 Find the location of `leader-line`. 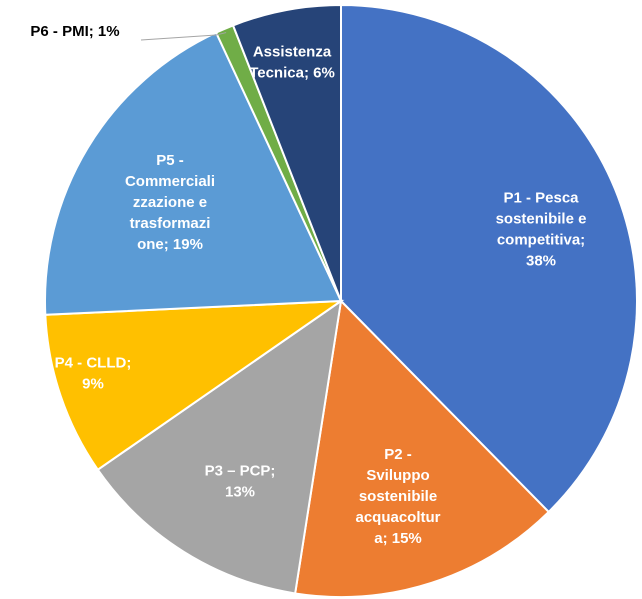

leader-line is located at coordinates (183, 36).